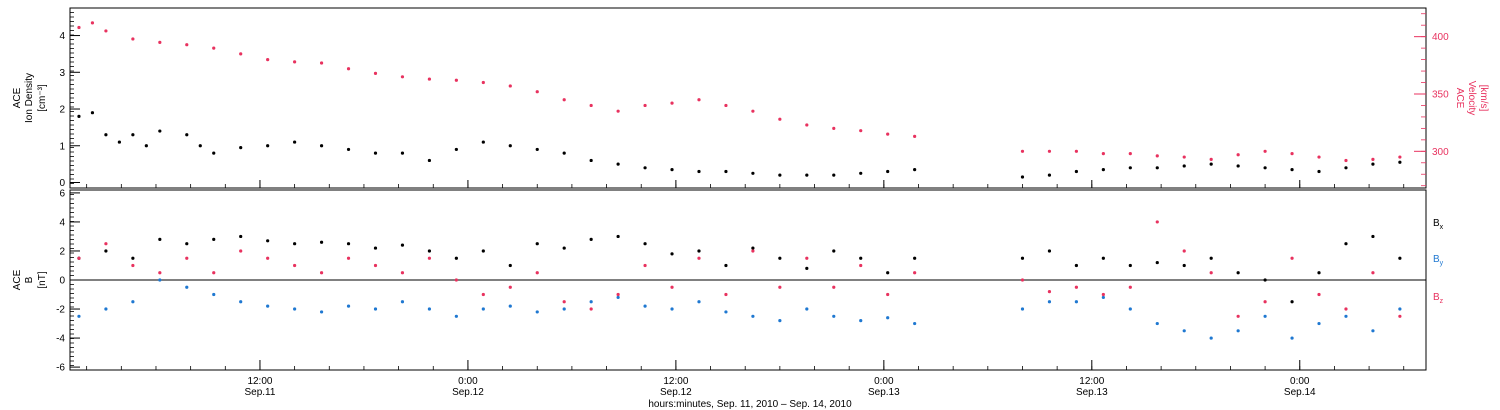 Image resolution: width=1500 pixels, height=410 pixels. What do you see at coordinates (1440, 94) in the screenshot?
I see `velocity-tick-label: 350` at bounding box center [1440, 94].